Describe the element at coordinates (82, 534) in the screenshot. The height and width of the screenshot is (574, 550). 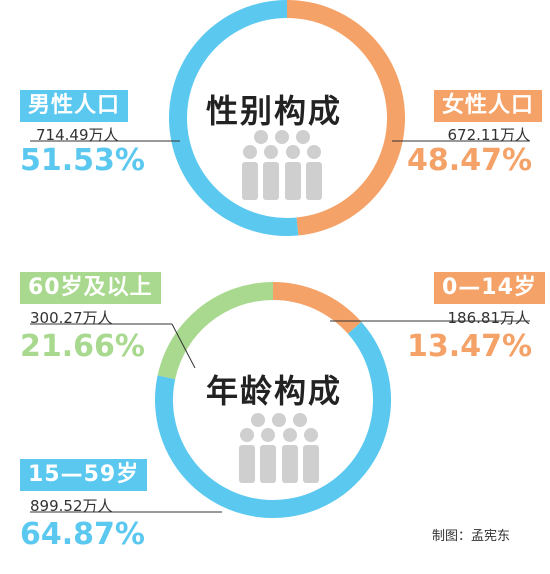
I see `age-15-59-percent: 64.87%` at that location.